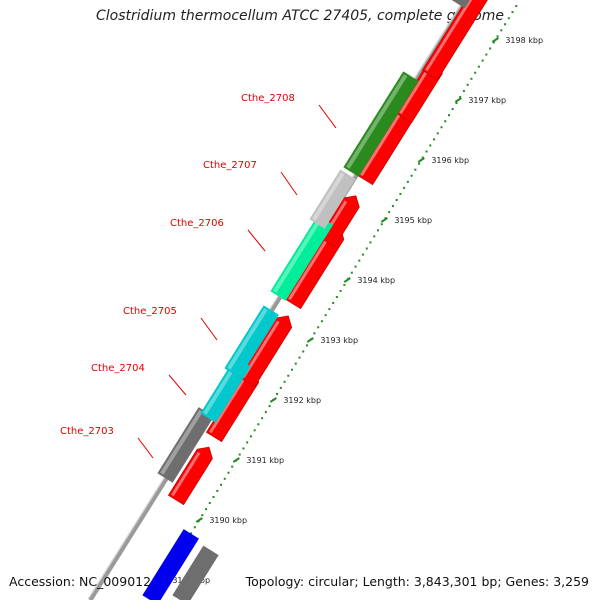  What do you see at coordinates (339, 340) in the screenshot?
I see `tick-label: 3193 kbp` at bounding box center [339, 340].